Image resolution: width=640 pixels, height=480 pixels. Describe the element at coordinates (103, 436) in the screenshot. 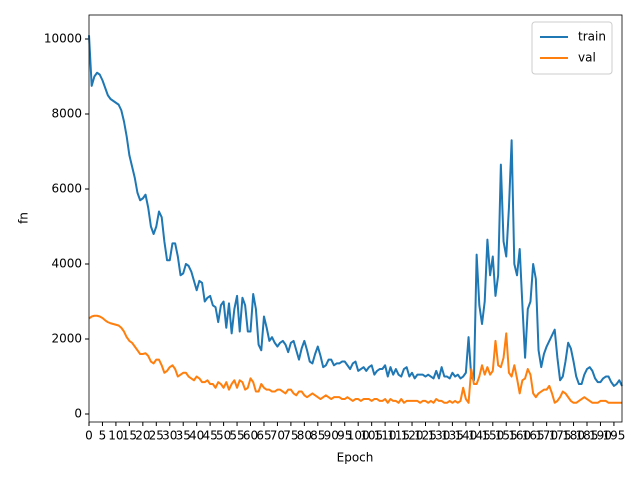

I see `x-tick-label: 5` at that location.